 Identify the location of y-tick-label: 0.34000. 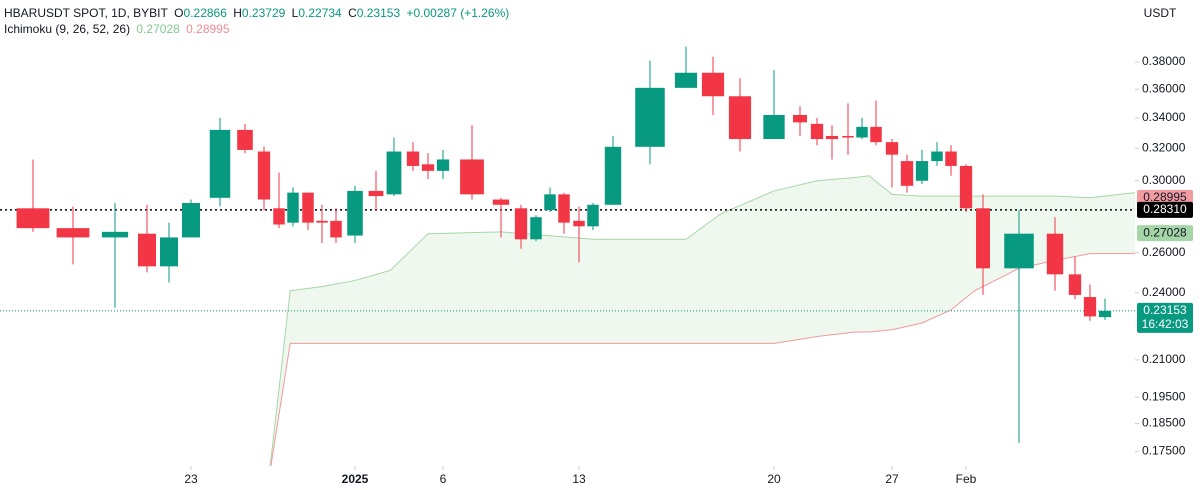
(1164, 117).